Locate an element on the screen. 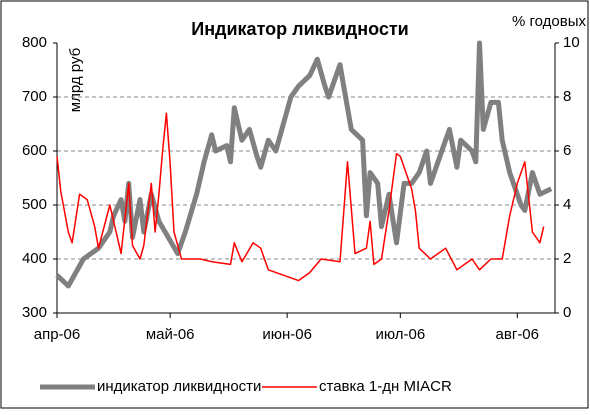  legend-label: индикатор ликвидности is located at coordinates (179, 386).